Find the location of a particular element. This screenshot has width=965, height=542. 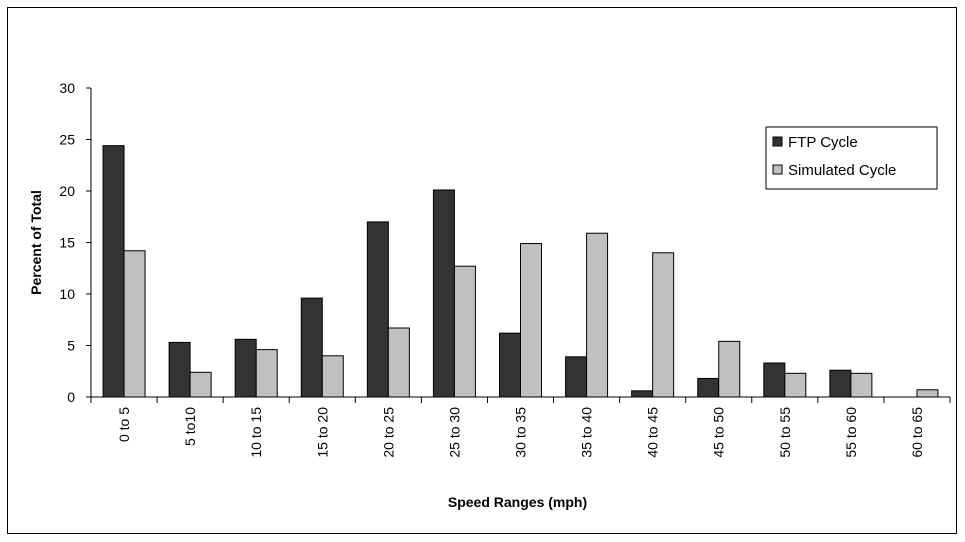

y-tick-label: 0 is located at coordinates (71, 397).